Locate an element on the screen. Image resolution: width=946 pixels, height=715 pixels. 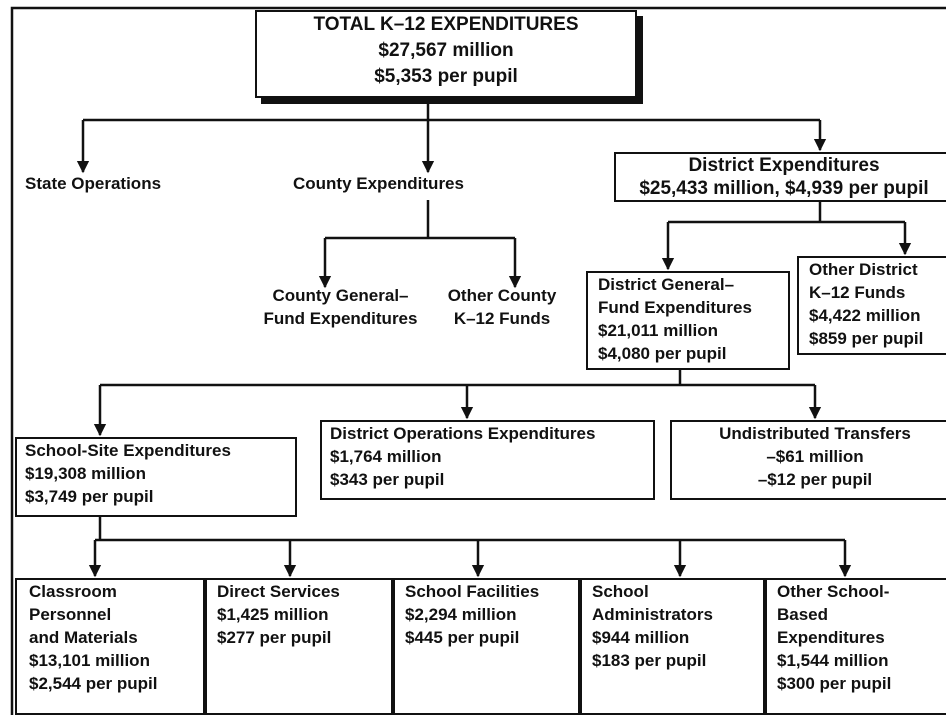
node-text: $4,080 per pupil is located at coordinates (662, 353).